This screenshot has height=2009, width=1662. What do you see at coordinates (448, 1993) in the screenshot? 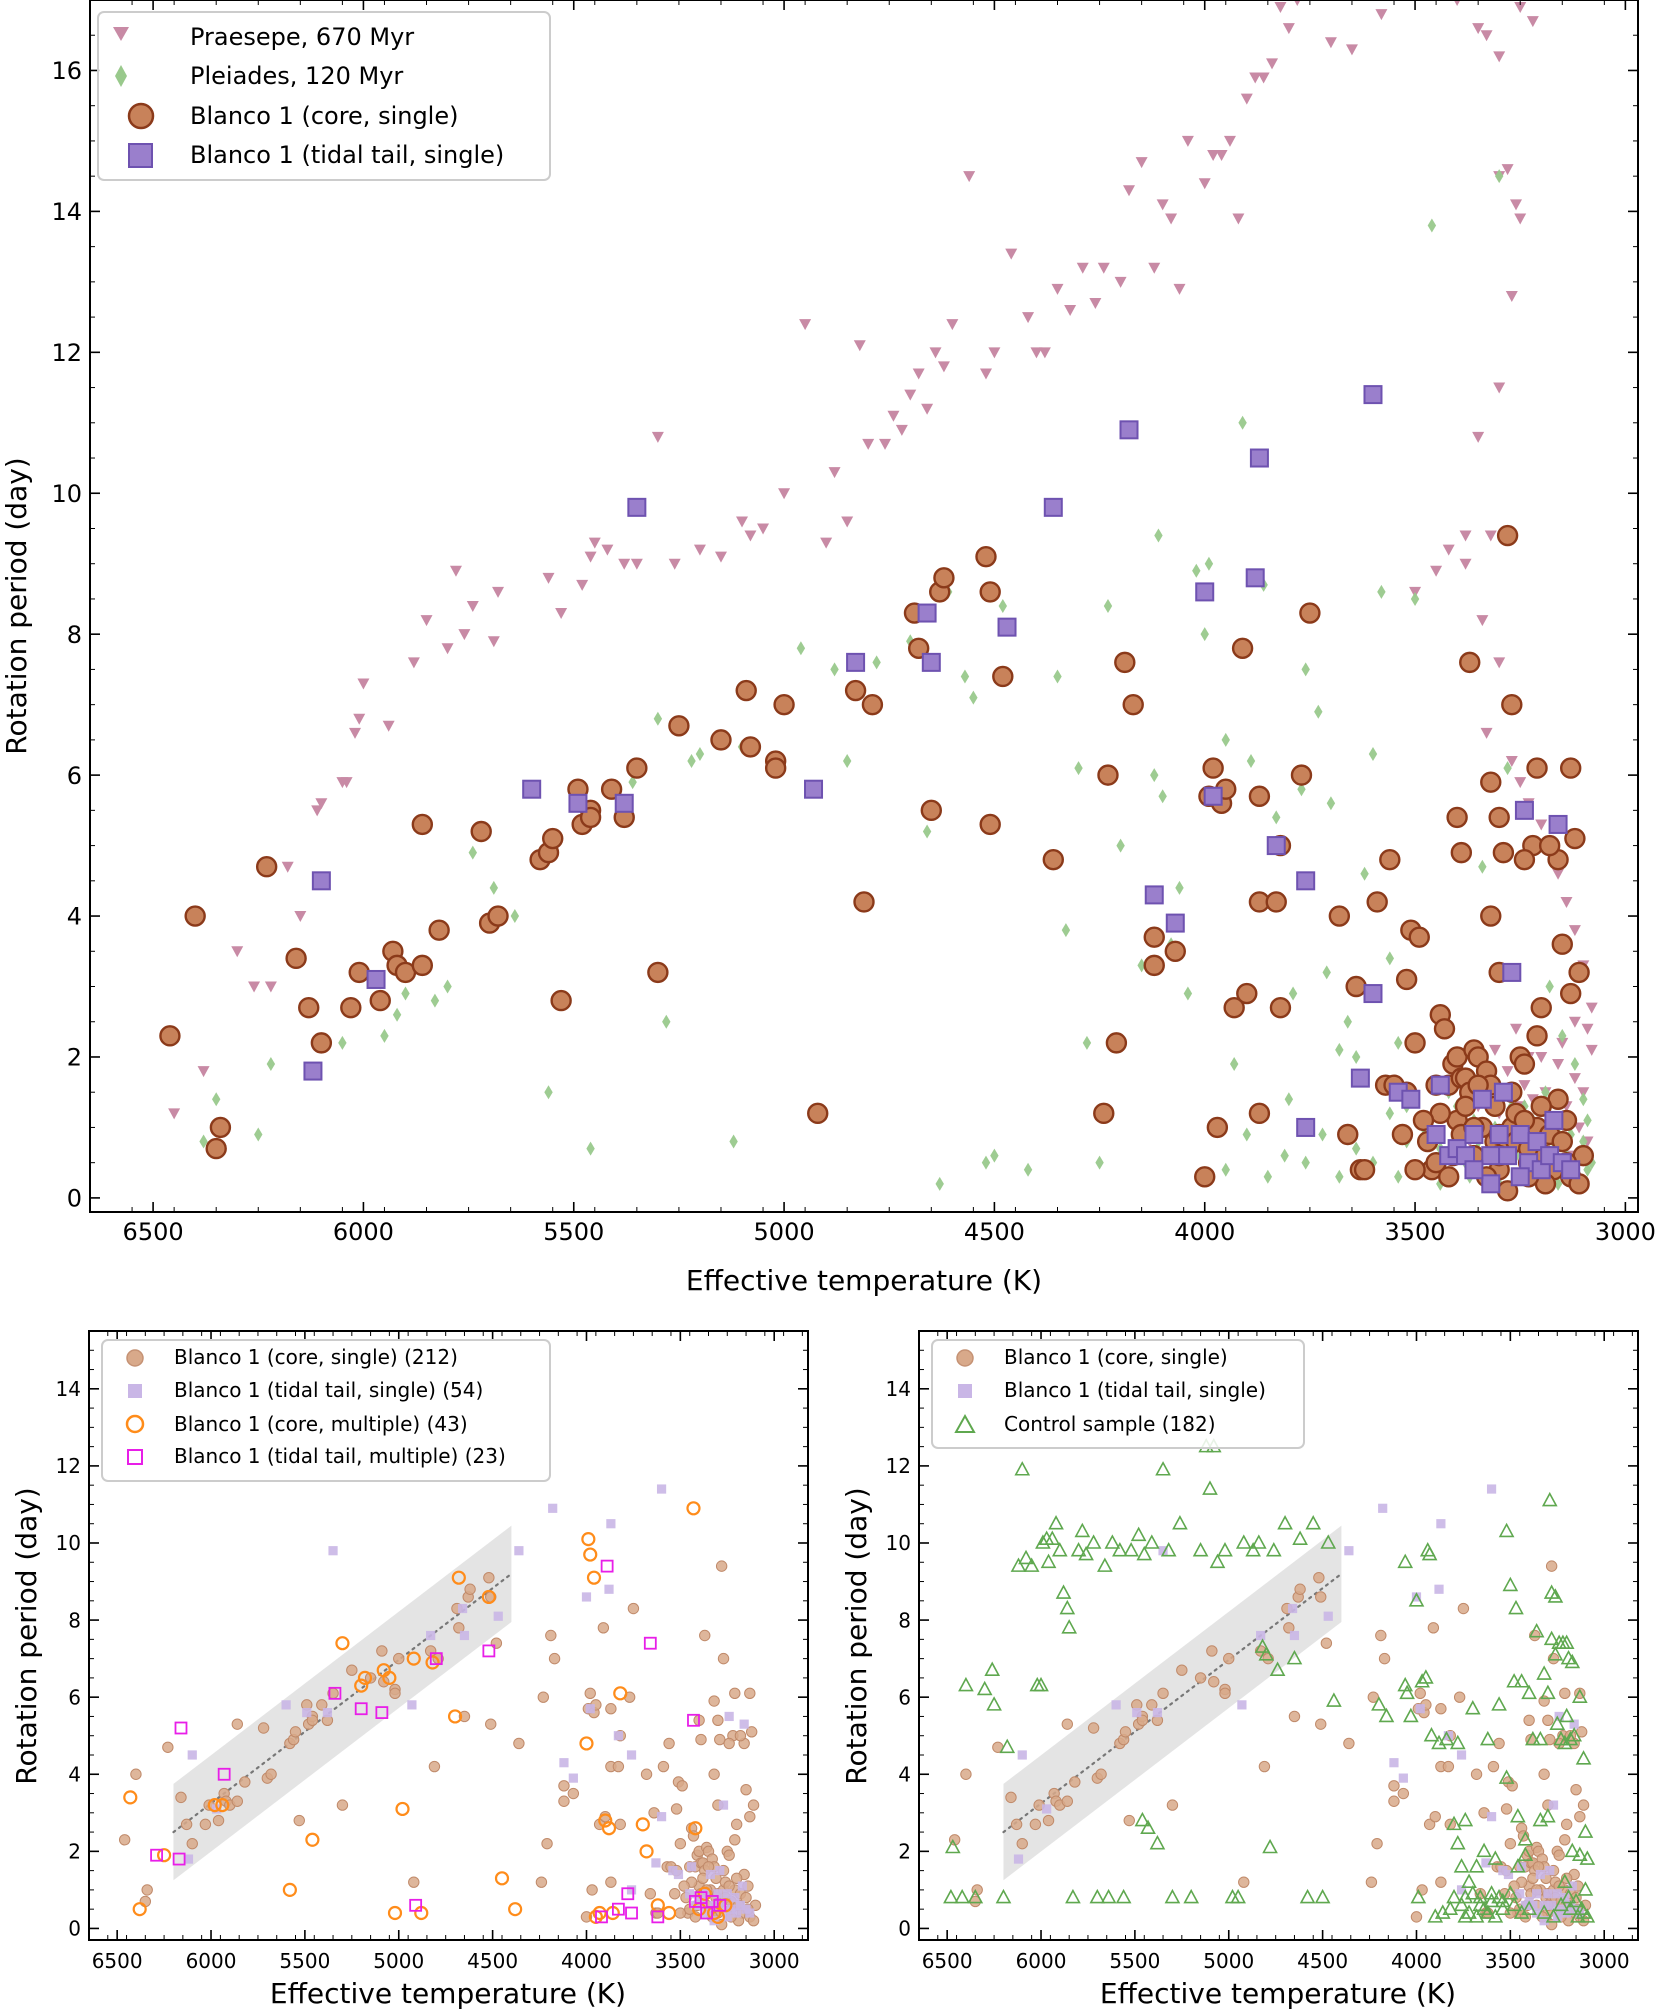
I see `bottom-left-x-axis-label: Effective temperature (K)` at bounding box center [448, 1993].